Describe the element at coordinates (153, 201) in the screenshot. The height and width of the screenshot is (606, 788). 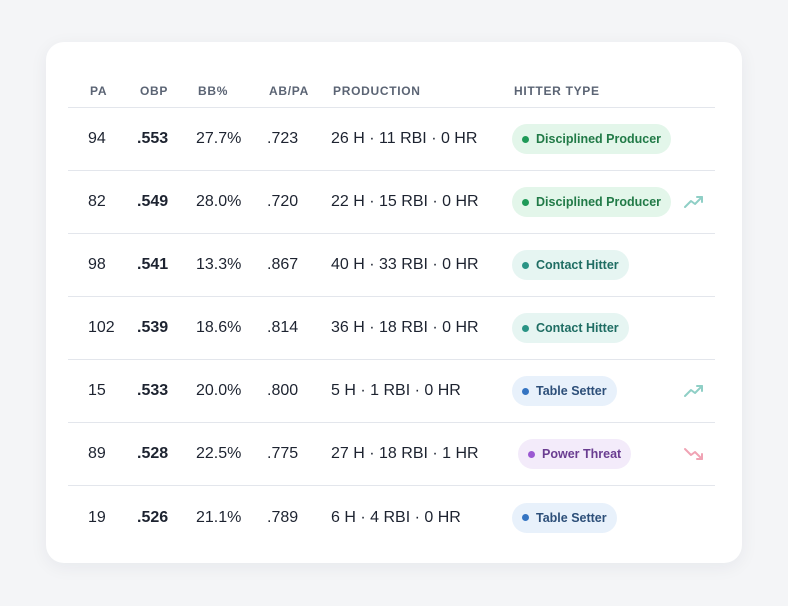
I see `obp-value: .549` at that location.